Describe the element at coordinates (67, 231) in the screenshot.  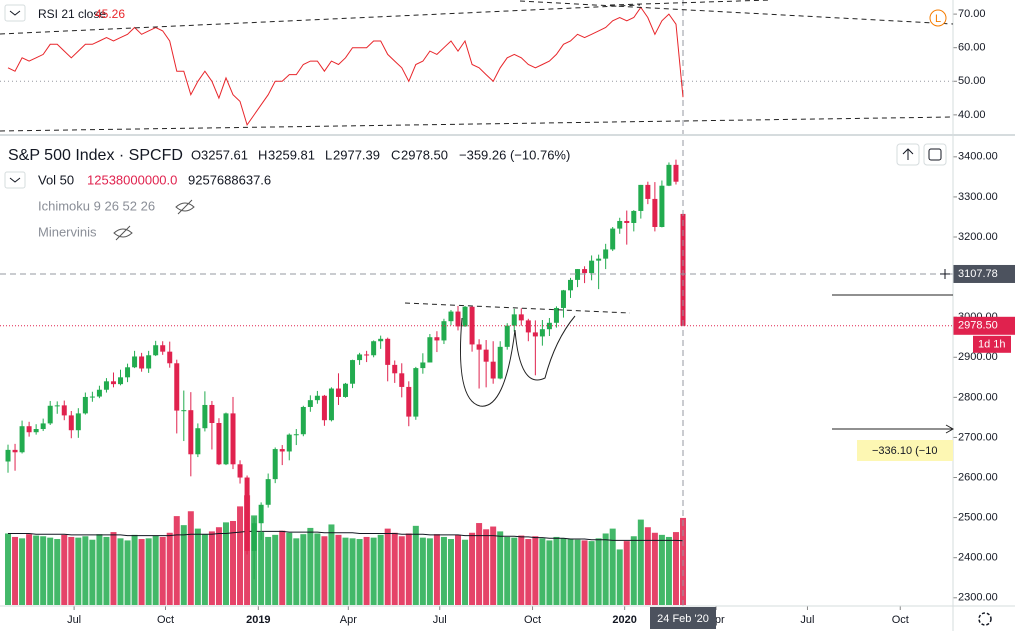
I see `indicator-name: Minervinis` at that location.